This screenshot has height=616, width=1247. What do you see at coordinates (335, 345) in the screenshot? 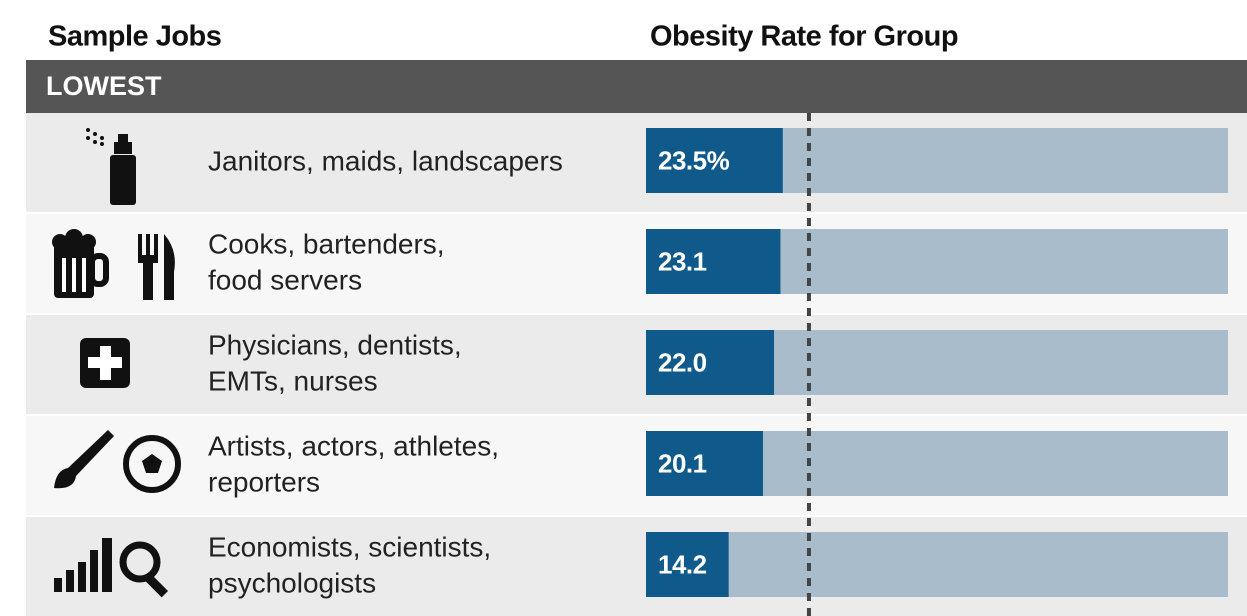
I see `category-line: Physicians, dentists,` at bounding box center [335, 345].